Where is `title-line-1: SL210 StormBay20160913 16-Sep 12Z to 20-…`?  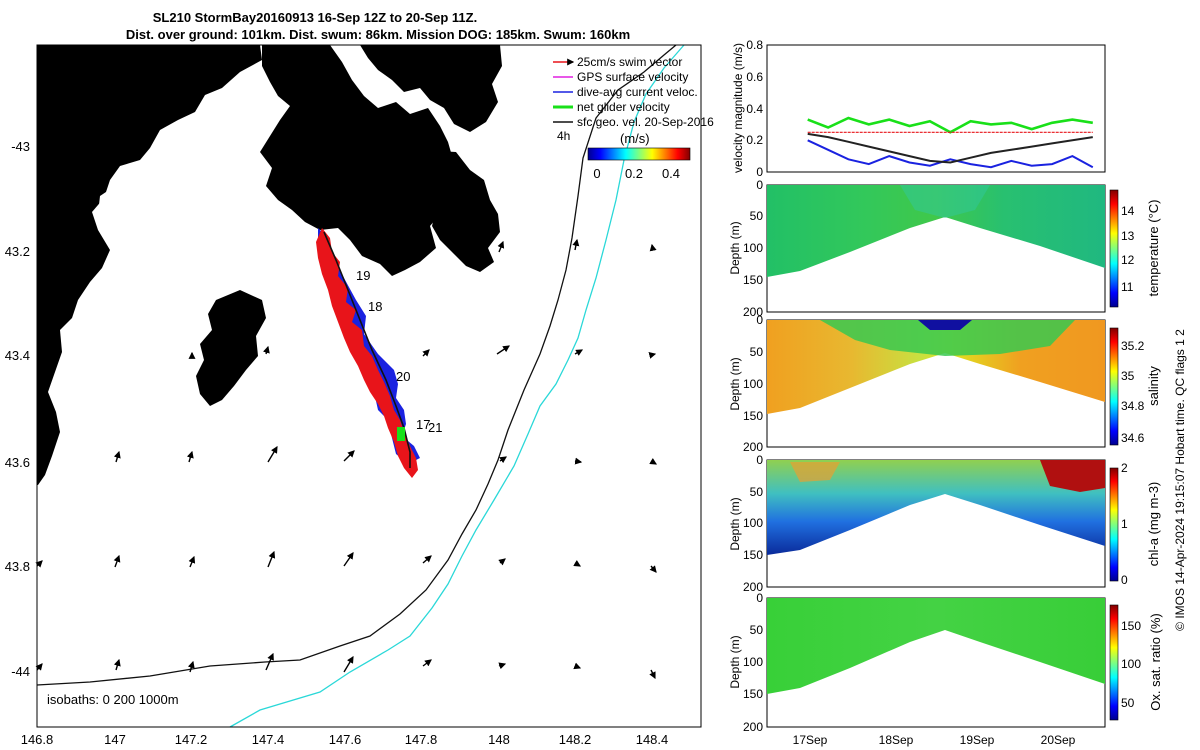
title-line-1: SL210 StormBay20160913 16-Sep 12Z to 20-… is located at coordinates (315, 17).